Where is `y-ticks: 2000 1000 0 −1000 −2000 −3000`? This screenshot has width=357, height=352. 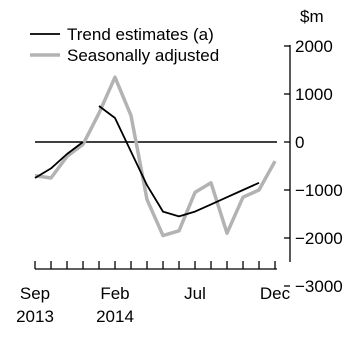 y-ticks: 2000 1000 0 −1000 −2000 −3000 is located at coordinates (313, 166).